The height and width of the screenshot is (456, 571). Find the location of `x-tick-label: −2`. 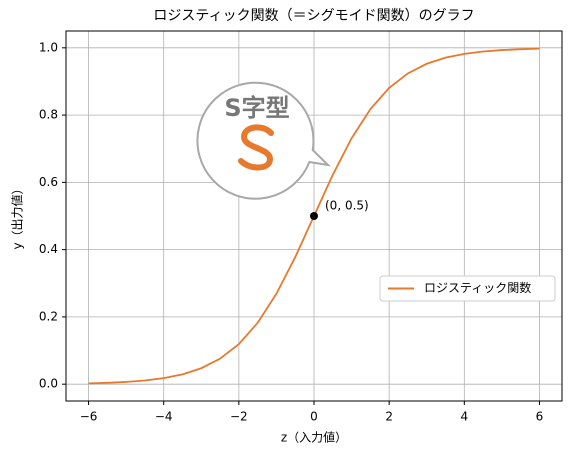

x-tick-label: −2 is located at coordinates (239, 417).